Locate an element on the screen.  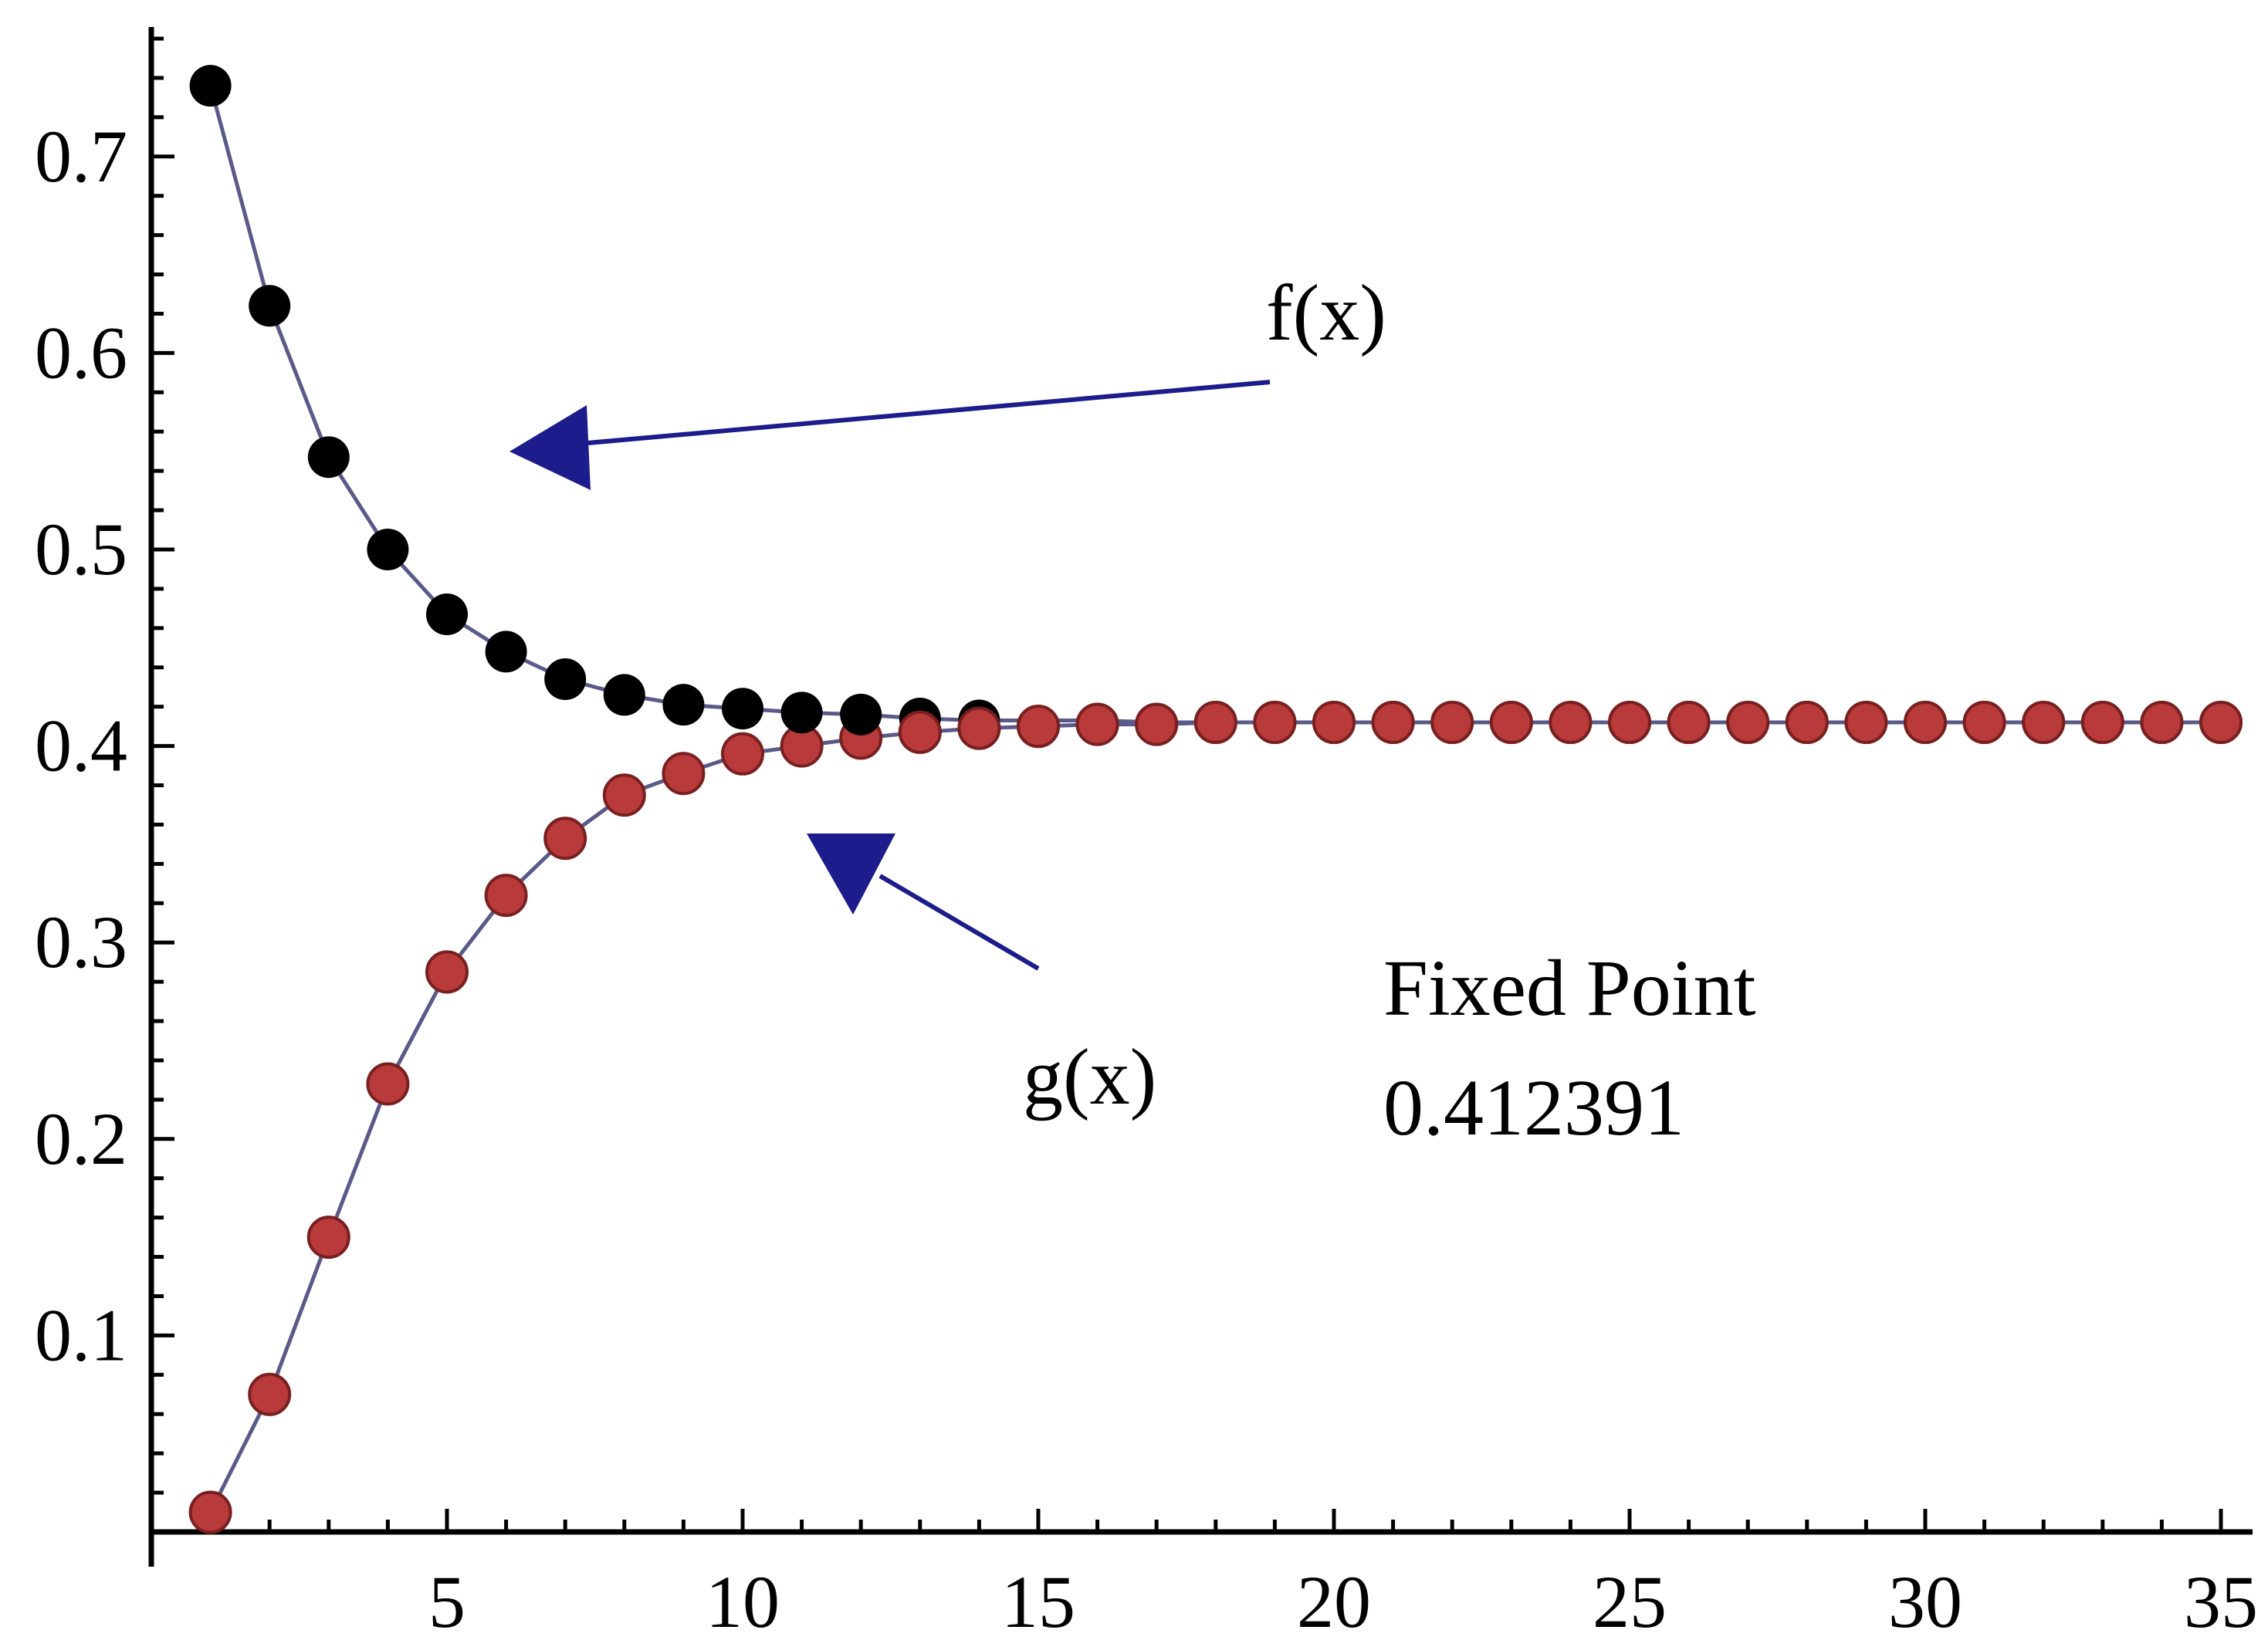
f-arrow-shaft is located at coordinates (924, 413).